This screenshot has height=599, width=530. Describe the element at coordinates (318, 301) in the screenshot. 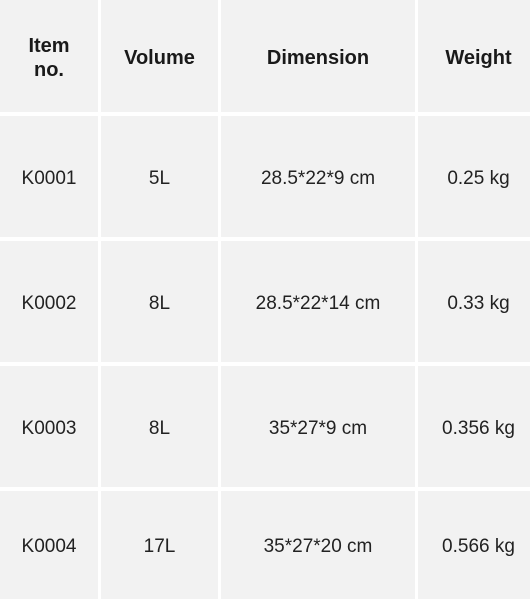

I see `cell-dimension: 28.5*22*14 cm` at that location.